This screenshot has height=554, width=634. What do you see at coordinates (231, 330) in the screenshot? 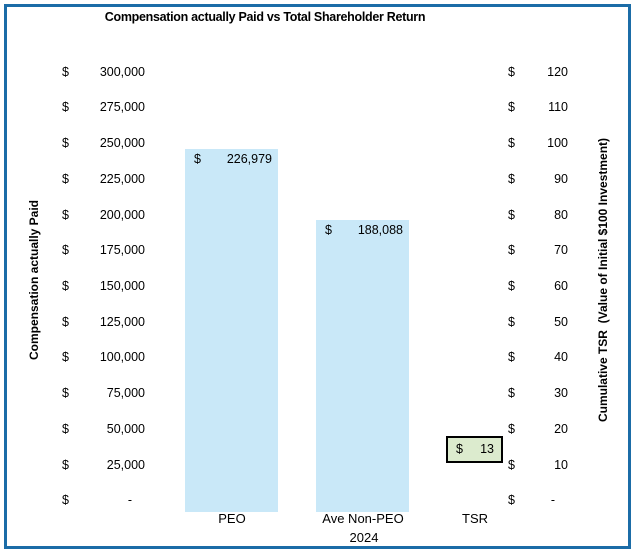
I see `bar-peo: $ 226,979` at bounding box center [231, 330].